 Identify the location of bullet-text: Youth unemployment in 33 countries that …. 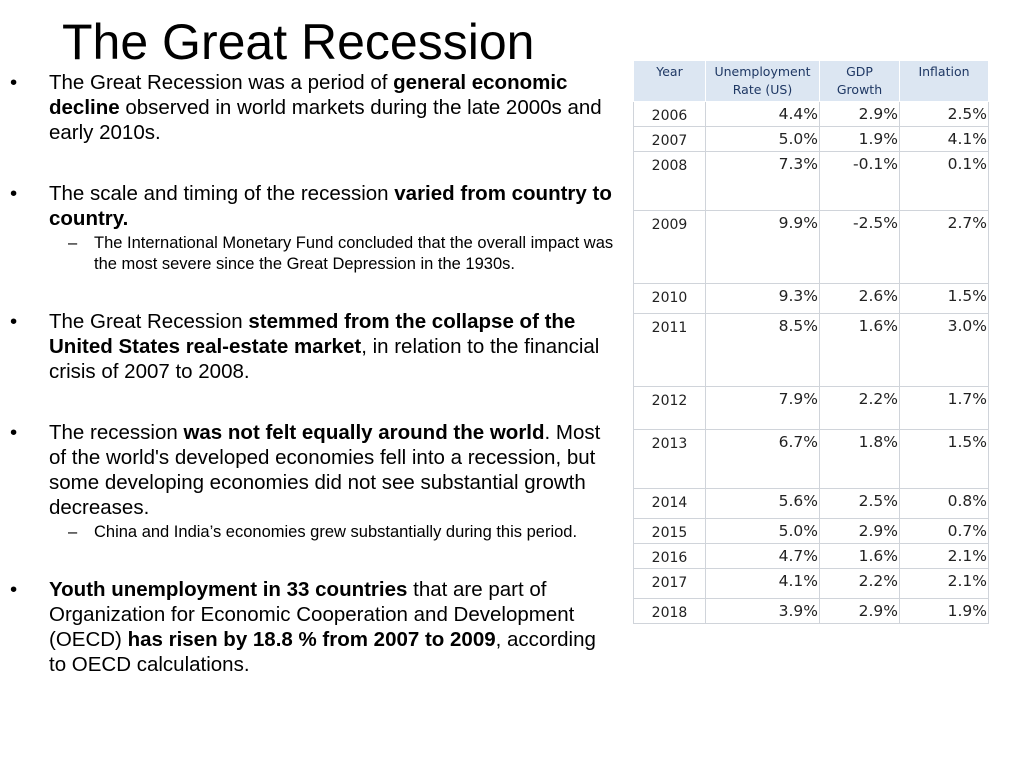
(322, 627).